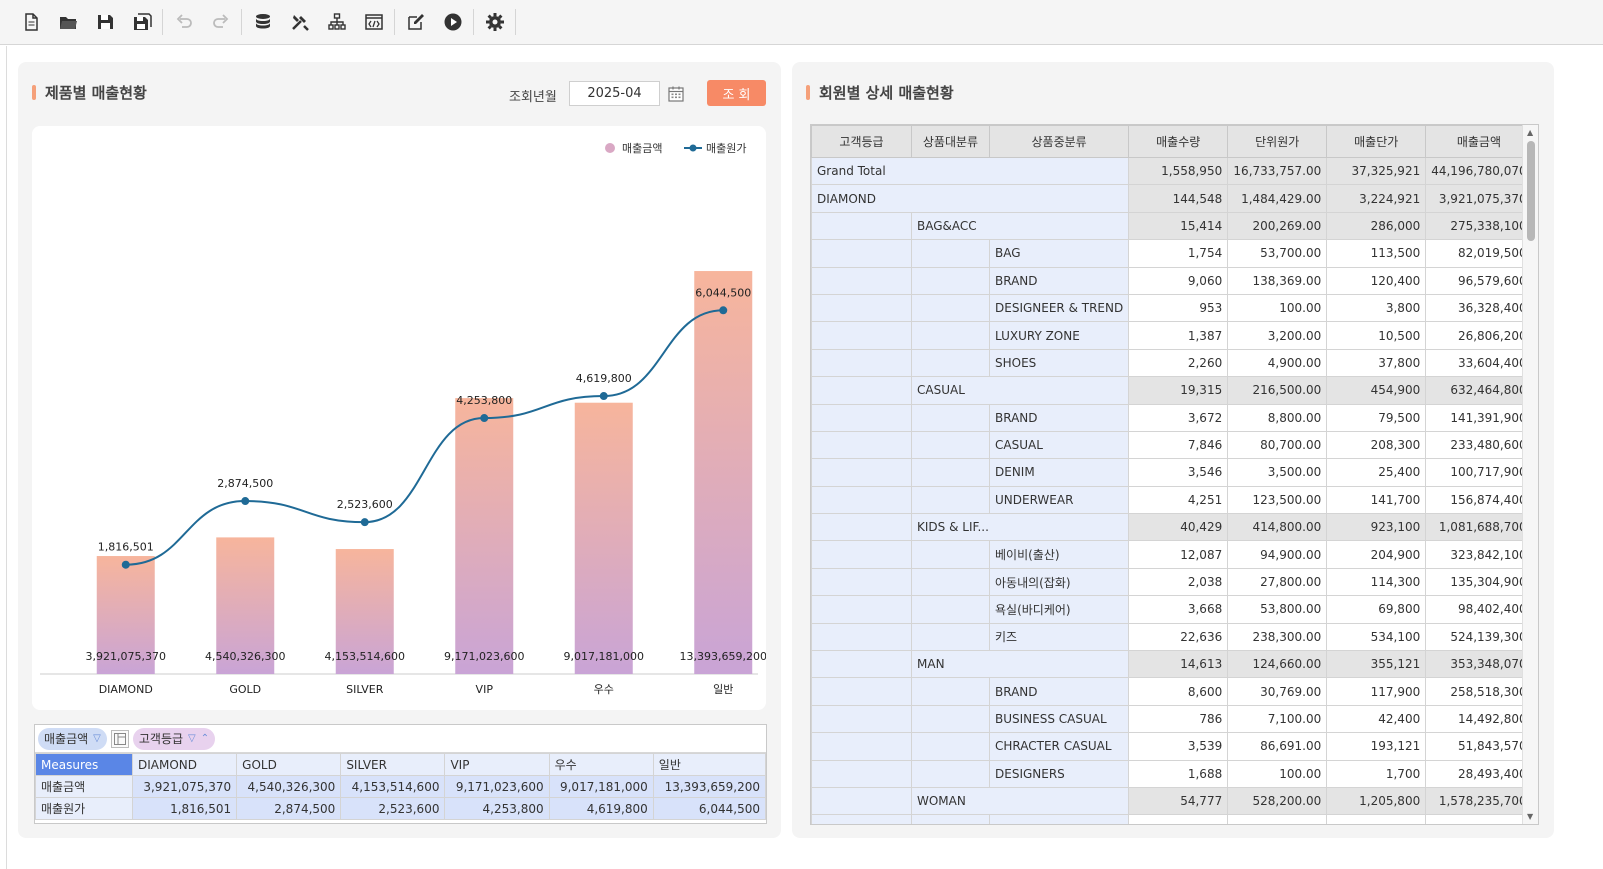  What do you see at coordinates (709, 808) in the screenshot?
I see `pivot-cell: 6,044,500` at bounding box center [709, 808].